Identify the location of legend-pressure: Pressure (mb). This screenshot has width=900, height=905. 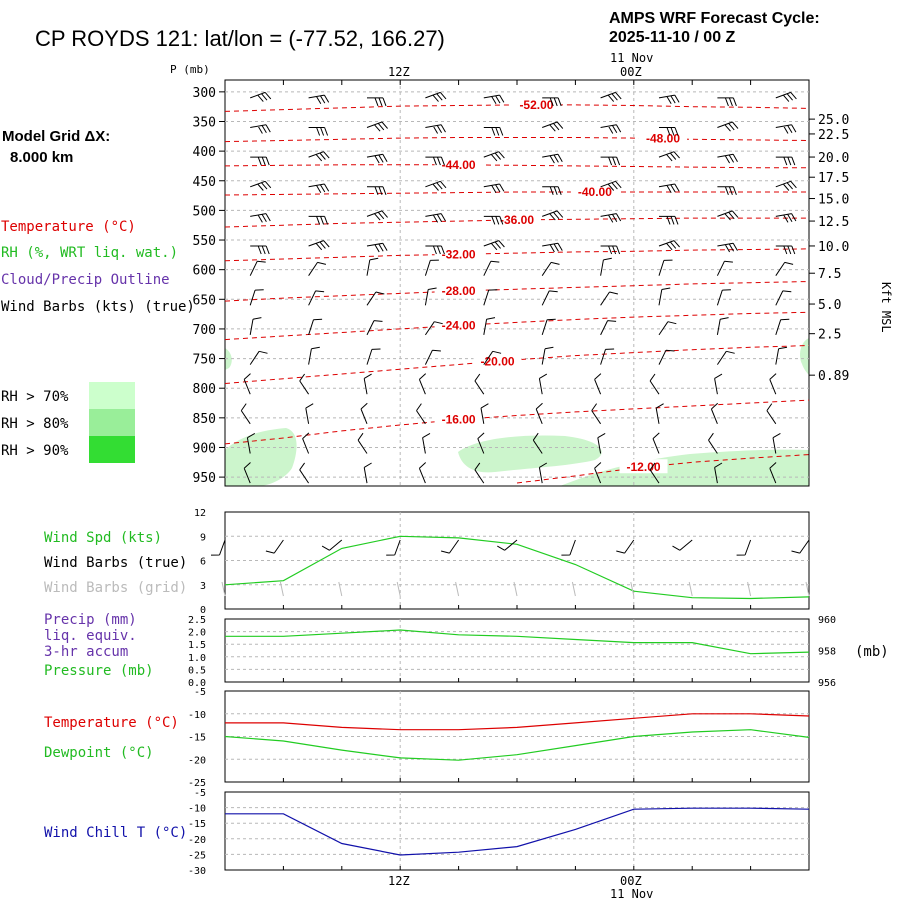
(99, 671).